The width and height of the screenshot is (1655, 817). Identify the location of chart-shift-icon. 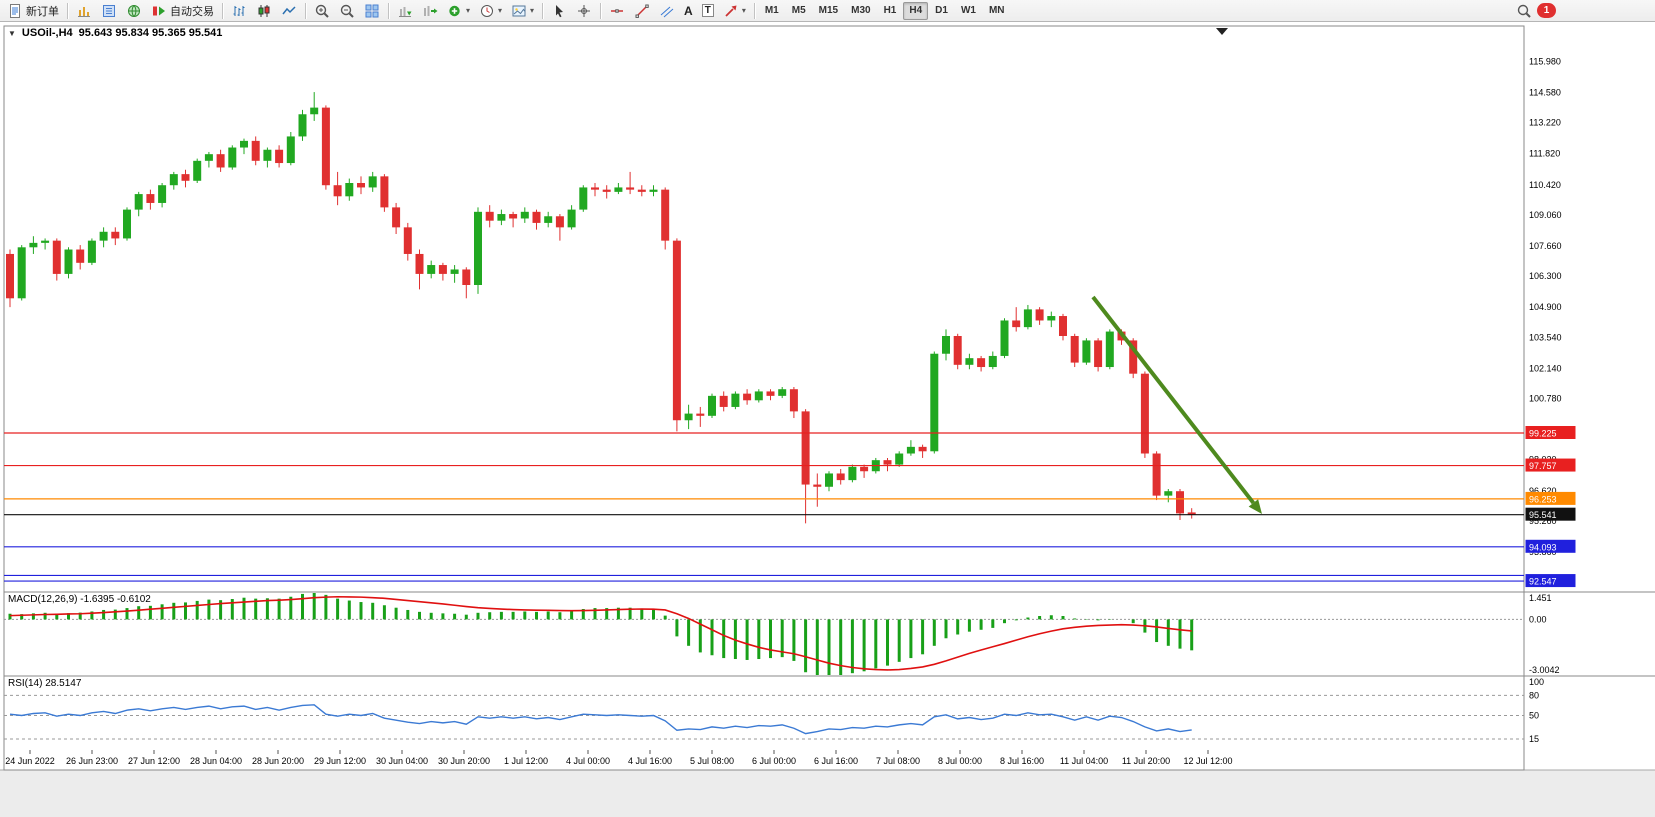
(431, 10).